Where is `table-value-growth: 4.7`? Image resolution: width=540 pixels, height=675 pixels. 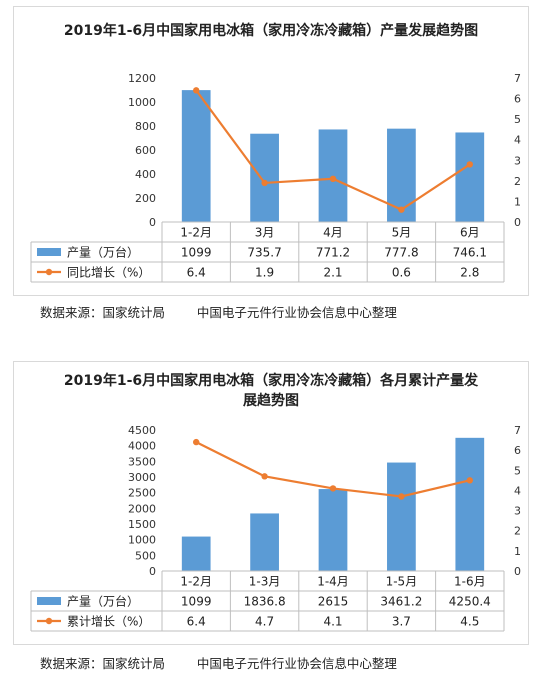
table-value-growth: 4.7 is located at coordinates (264, 622).